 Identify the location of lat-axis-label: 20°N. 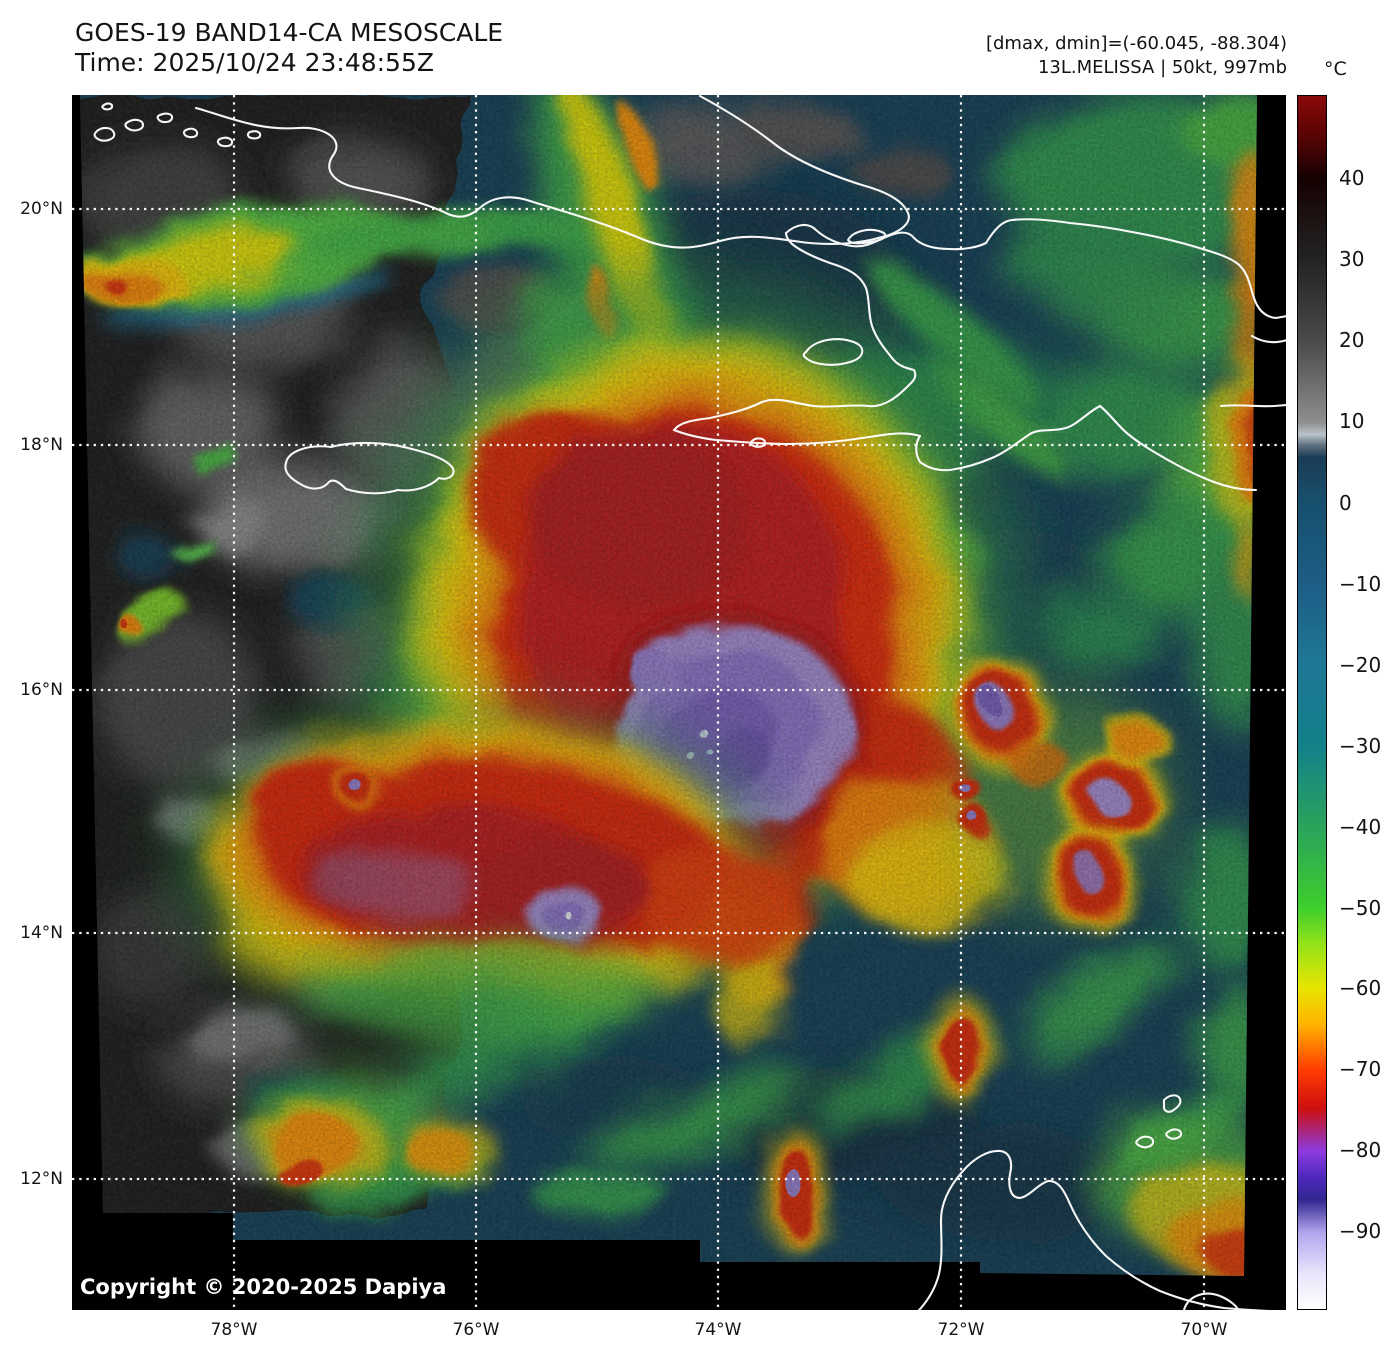
(41, 209).